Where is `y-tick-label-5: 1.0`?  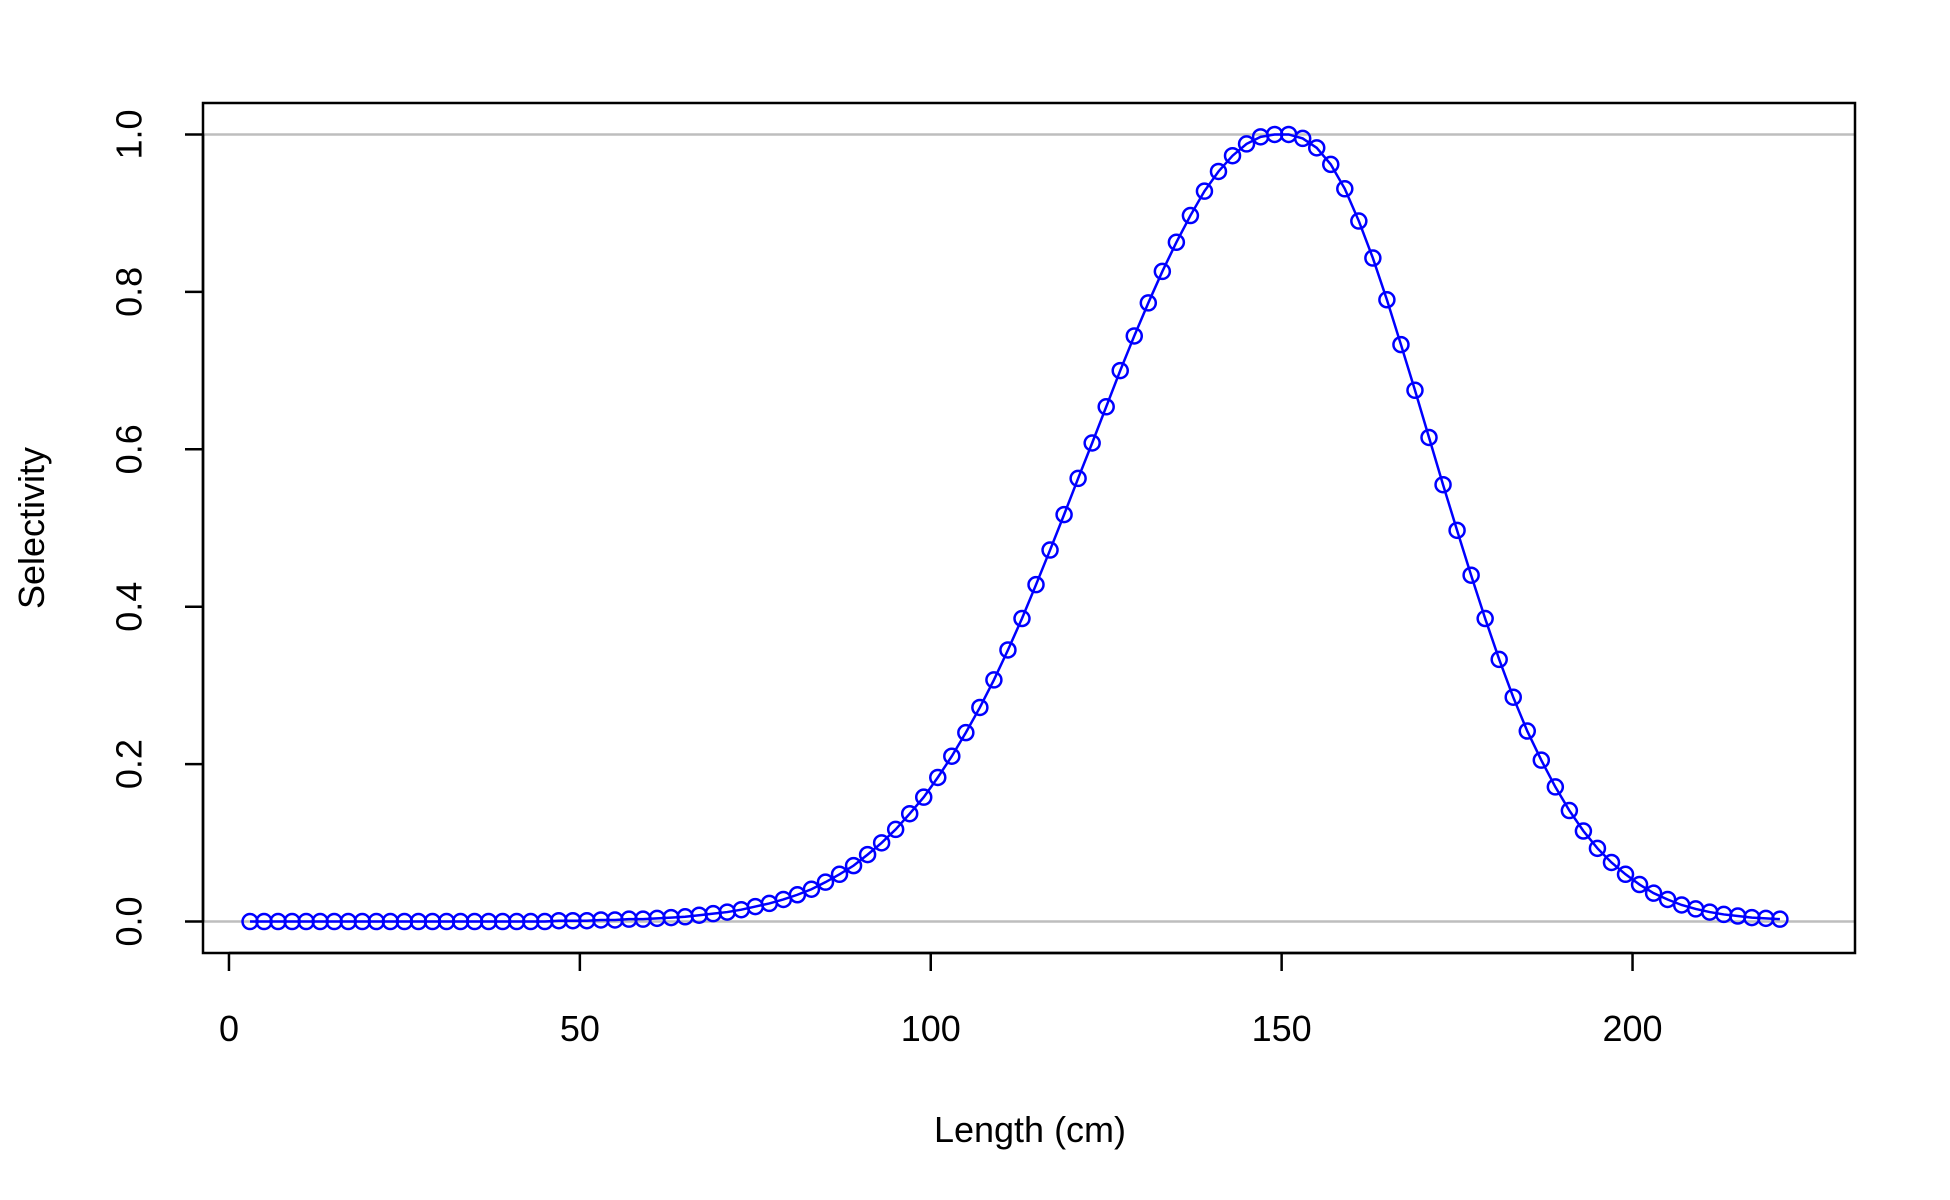 y-tick-label-5: 1.0 is located at coordinates (129, 134).